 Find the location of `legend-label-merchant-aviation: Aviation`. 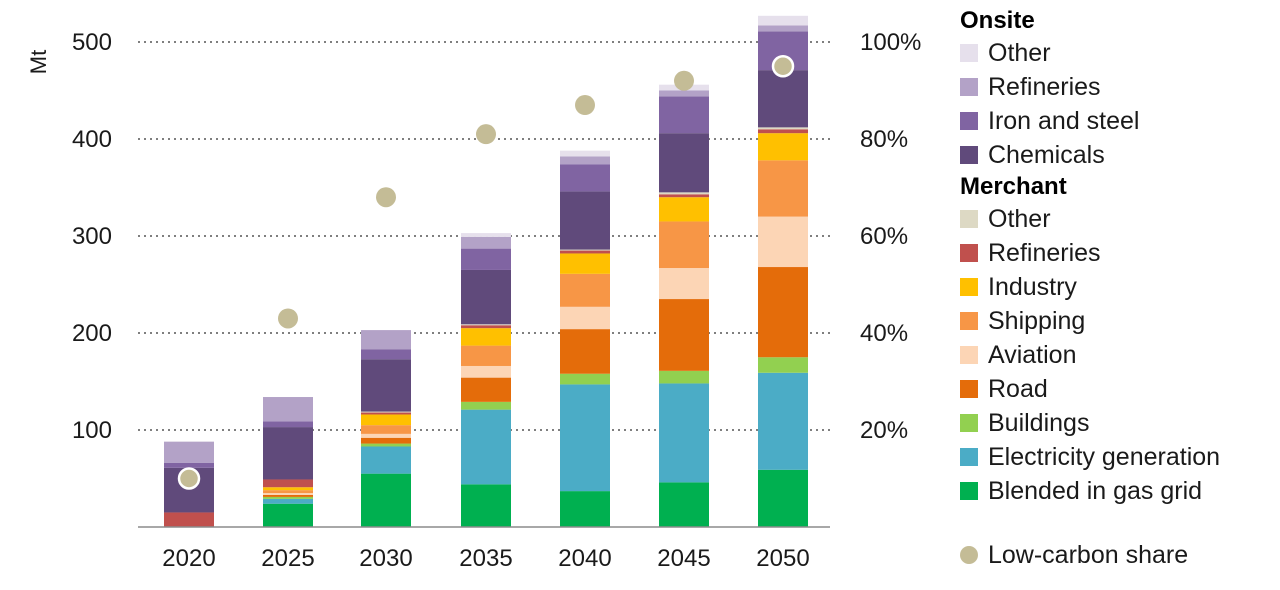

legend-label-merchant-aviation: Aviation is located at coordinates (1032, 354).